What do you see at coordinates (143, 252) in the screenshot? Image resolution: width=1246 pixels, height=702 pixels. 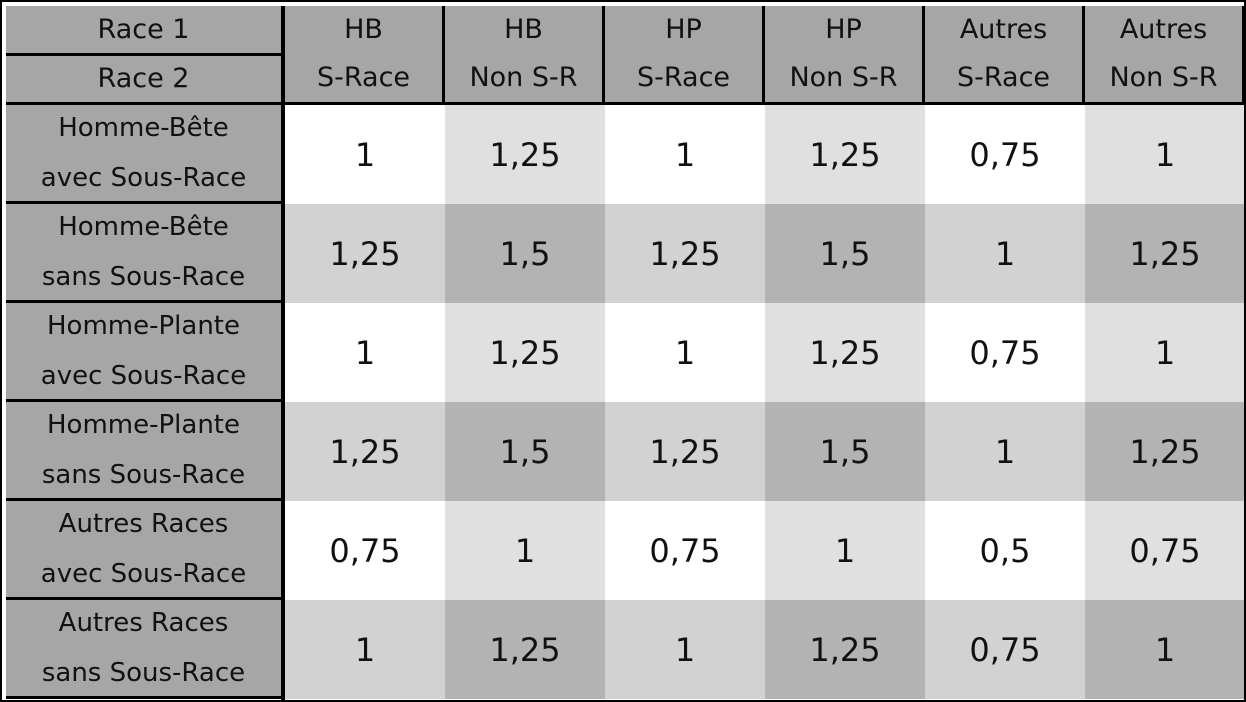 I see `row-header: Homme-Bête sans Sous-Race` at bounding box center [143, 252].